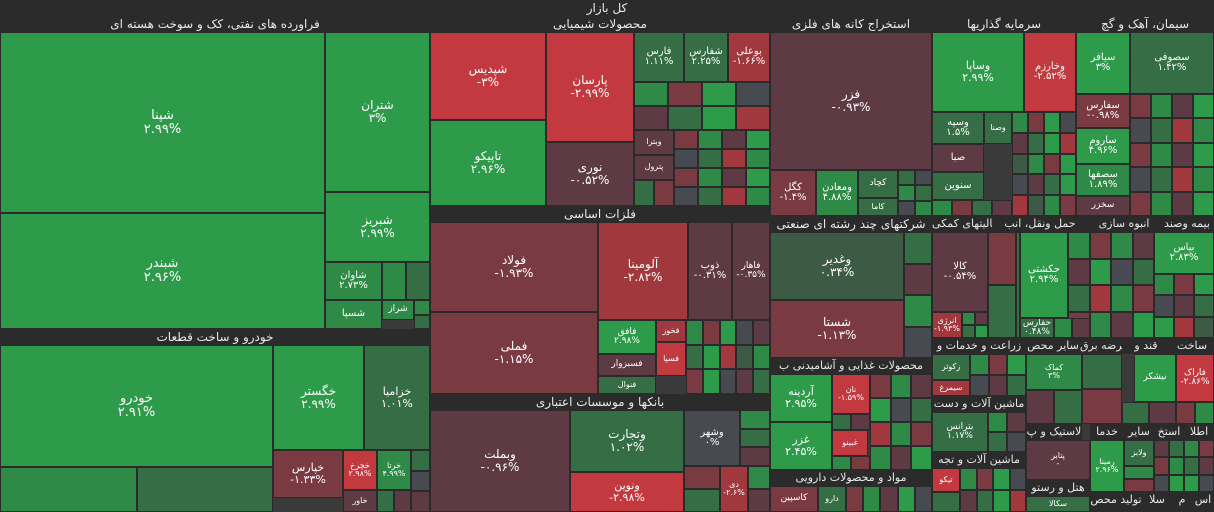  What do you see at coordinates (946, 480) in the screenshot?
I see `stock-tile-tikko: تیکو` at bounding box center [946, 480].